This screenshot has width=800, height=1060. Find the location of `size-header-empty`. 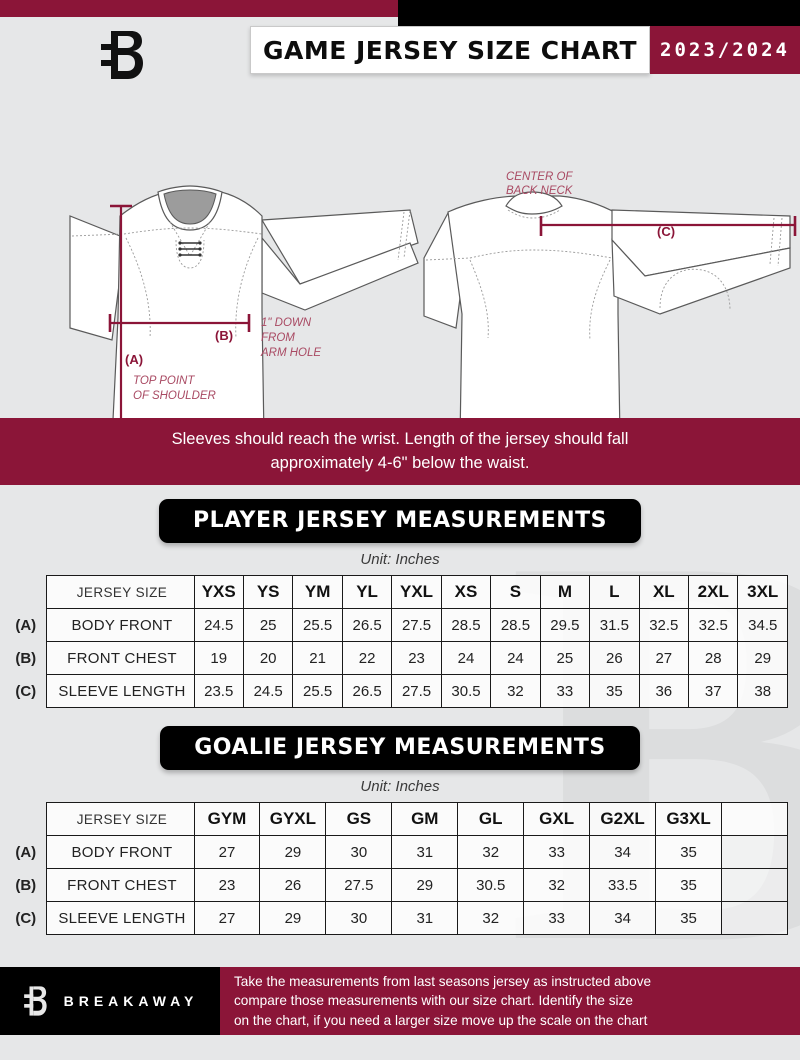

size-header-empty is located at coordinates (754, 819).